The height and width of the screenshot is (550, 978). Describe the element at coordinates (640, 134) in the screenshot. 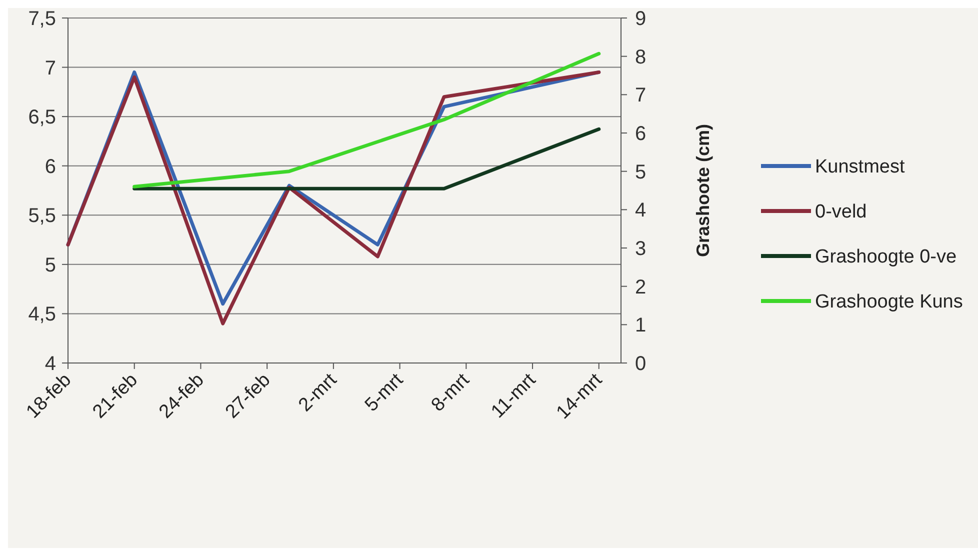

I see `y2-tick-label: 6` at that location.